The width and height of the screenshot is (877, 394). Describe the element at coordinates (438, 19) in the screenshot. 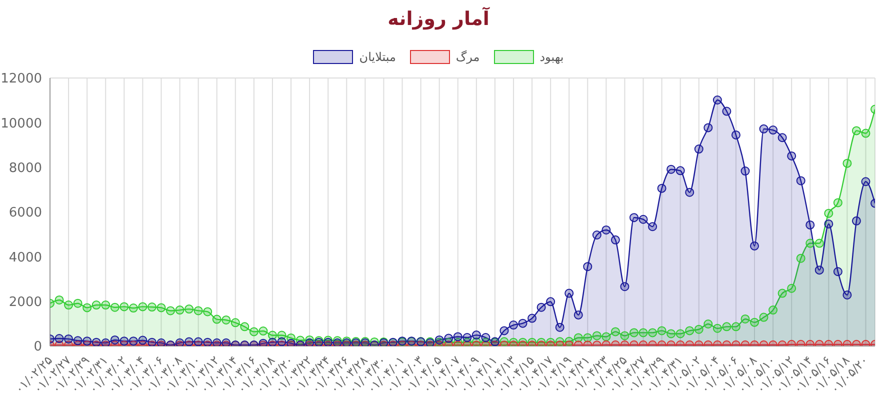

I see `chart-title: آمار روزانه` at that location.